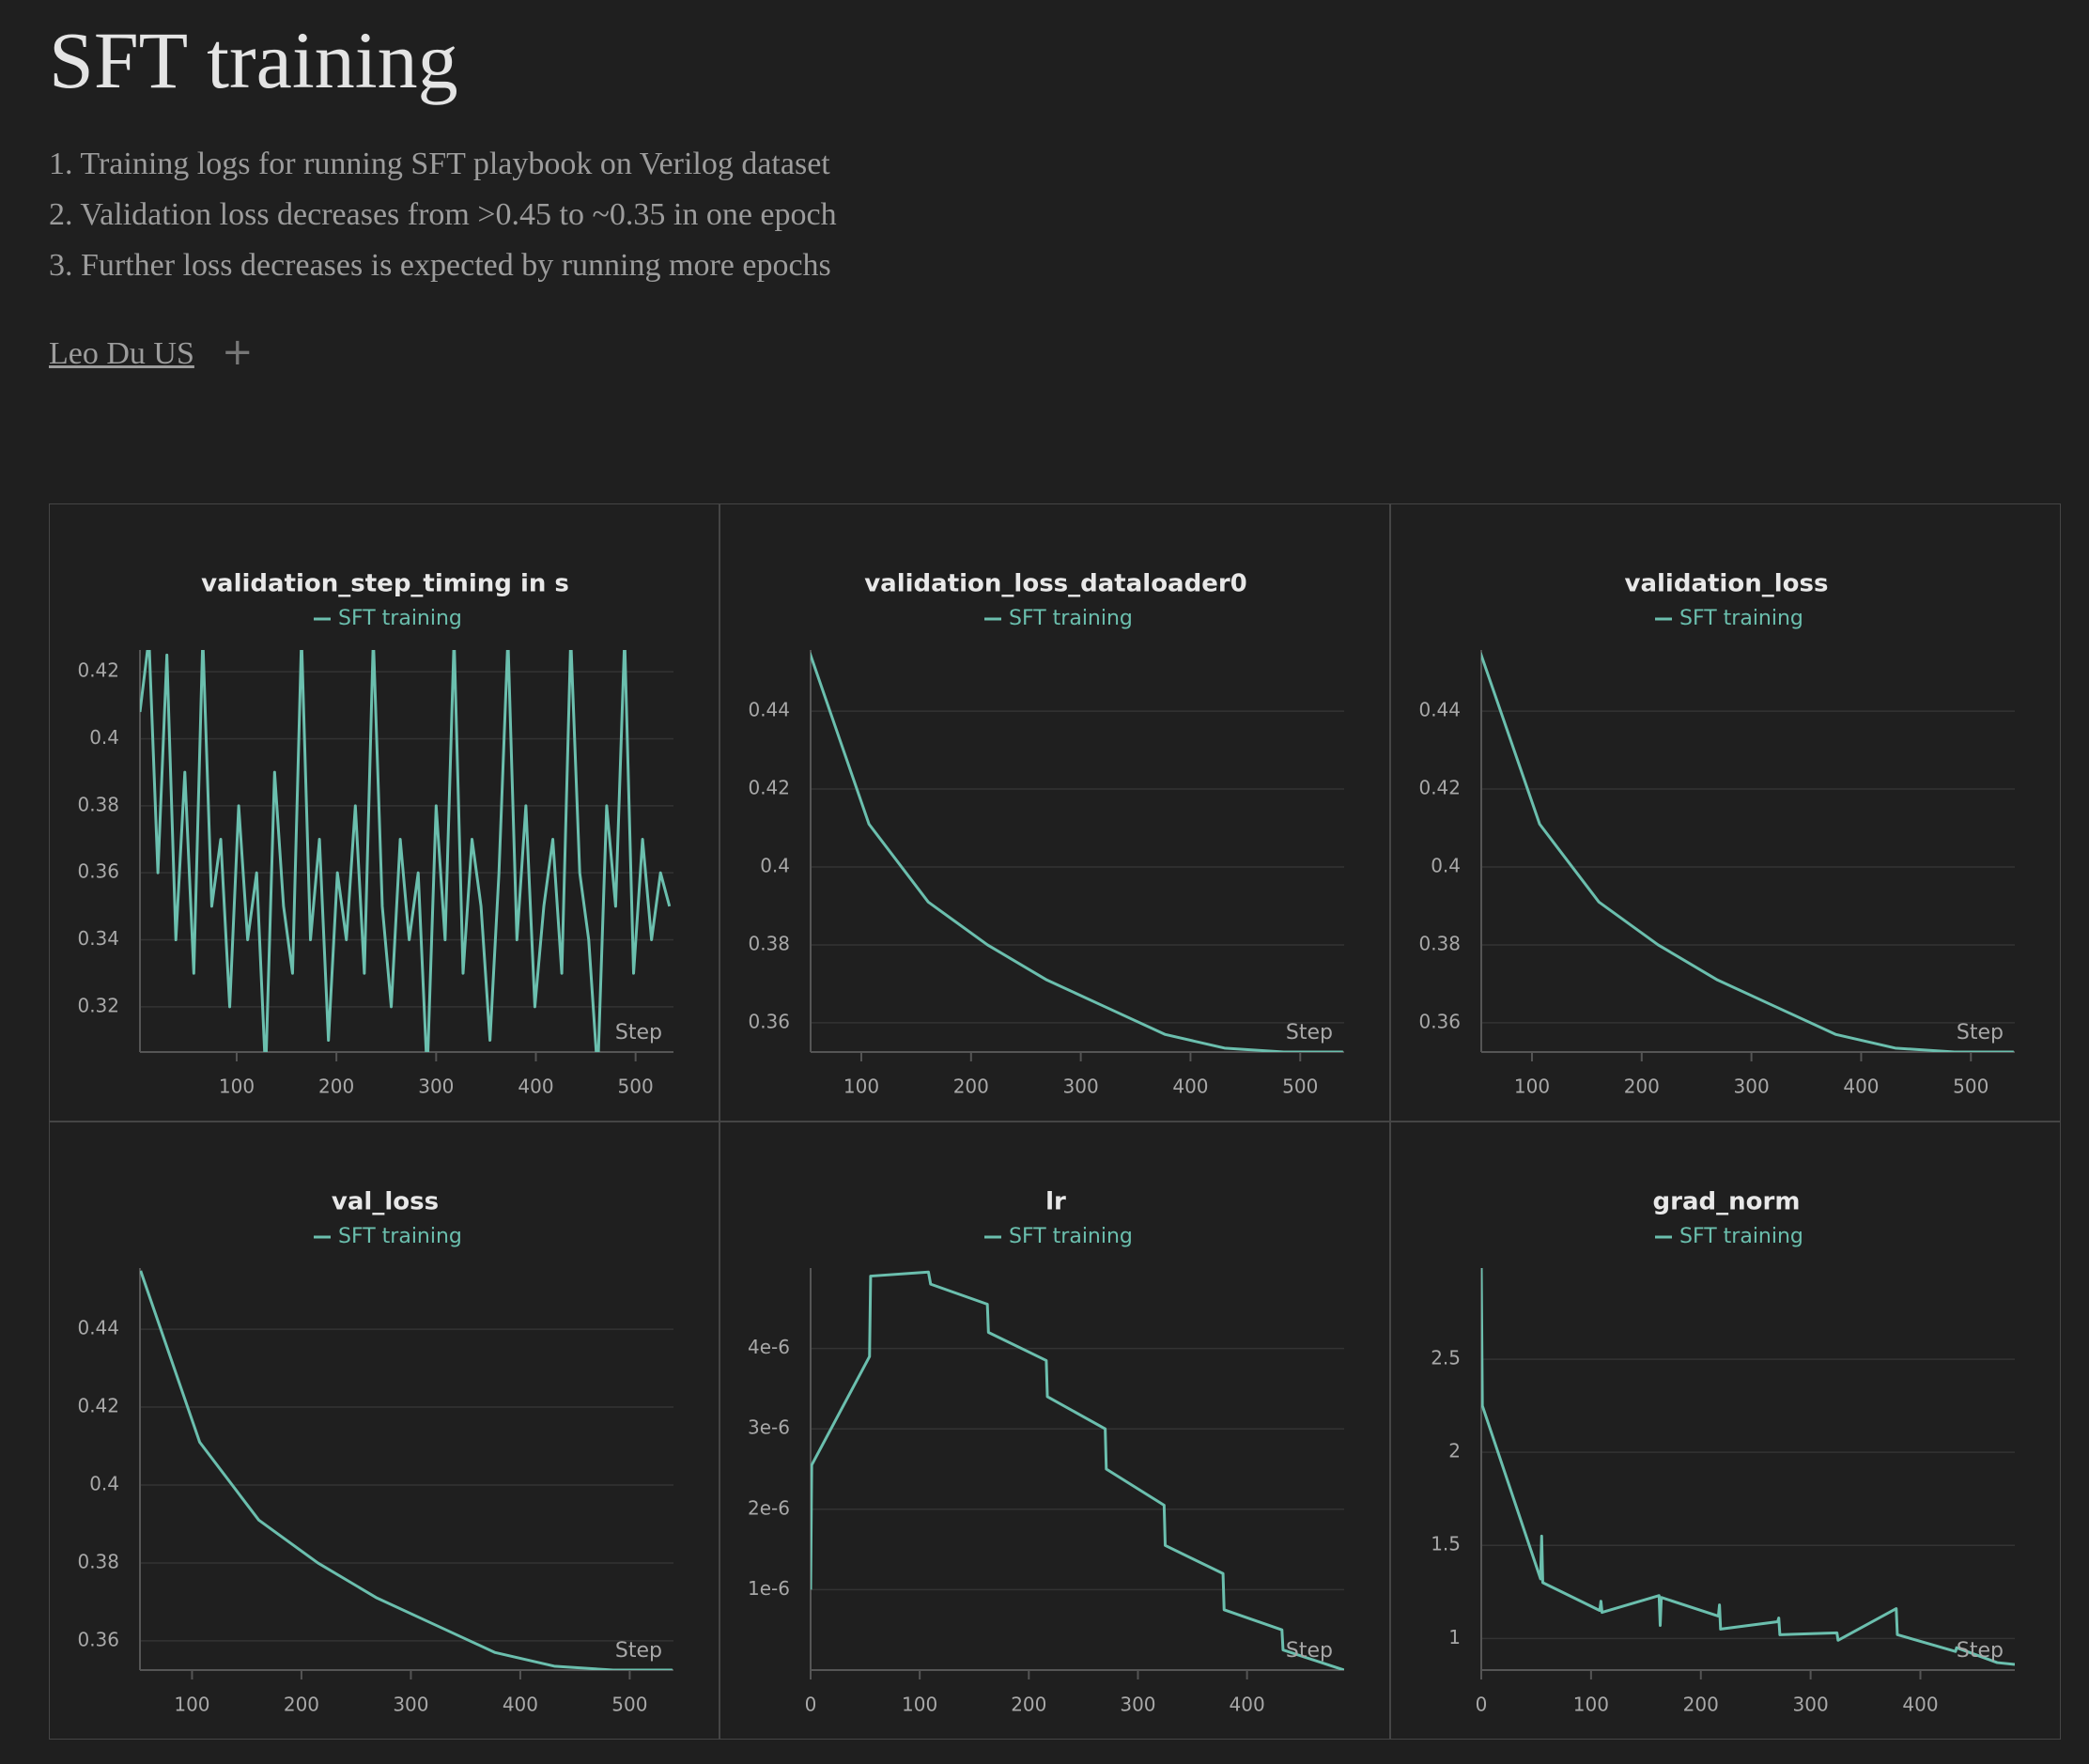  Describe the element at coordinates (1446, 1544) in the screenshot. I see `y-tick-label: 1.5` at that location.